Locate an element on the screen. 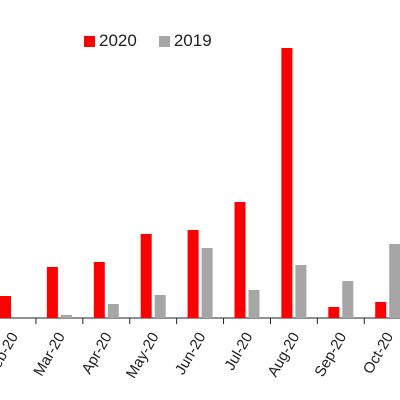 Image resolution: width=400 pixels, height=400 pixels. x-tick-label-Jun-20: Jun-20 is located at coordinates (191, 354).